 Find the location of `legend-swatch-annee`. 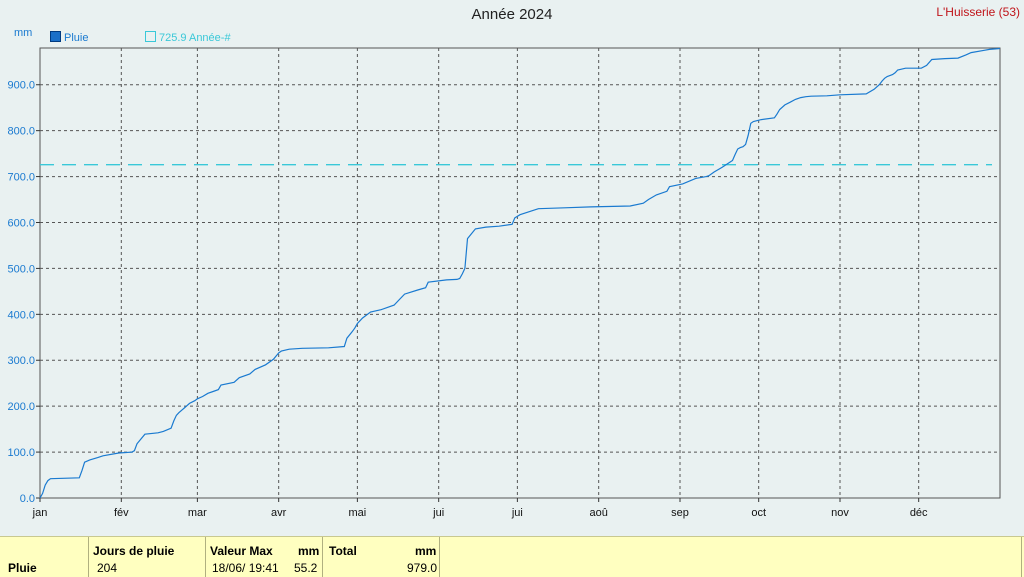

legend-swatch-annee is located at coordinates (150, 36).